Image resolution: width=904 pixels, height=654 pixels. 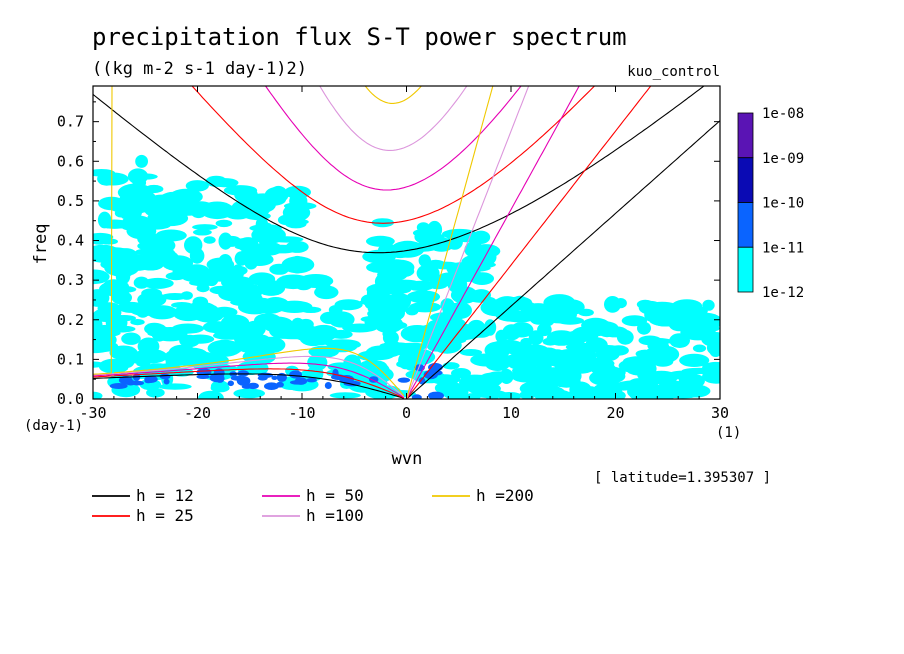 I want to click on x-axis-label: wvn, so click(x=407, y=459).